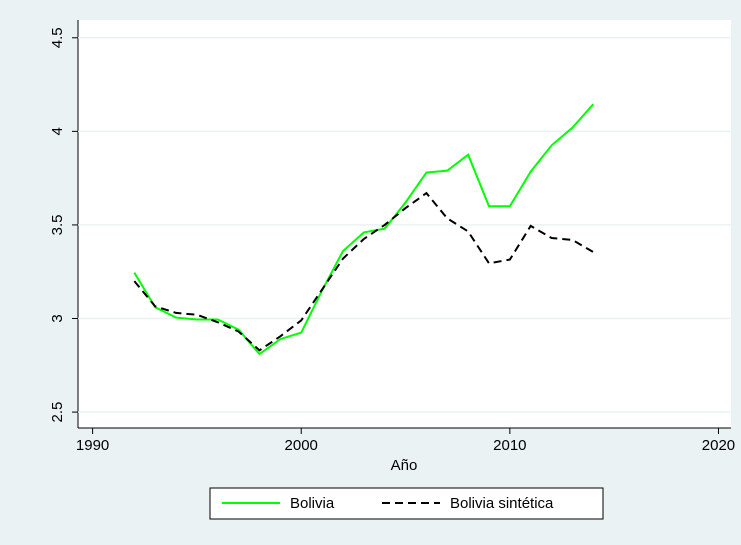 The width and height of the screenshot is (741, 545). What do you see at coordinates (92, 445) in the screenshot?
I see `x-tick-label: 1990` at bounding box center [92, 445].